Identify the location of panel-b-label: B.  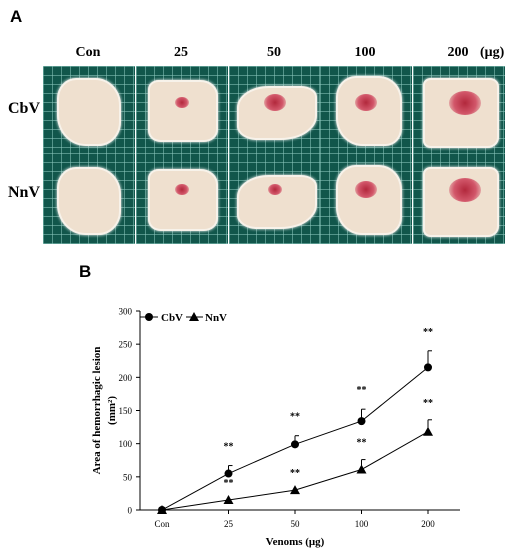
(85, 271).